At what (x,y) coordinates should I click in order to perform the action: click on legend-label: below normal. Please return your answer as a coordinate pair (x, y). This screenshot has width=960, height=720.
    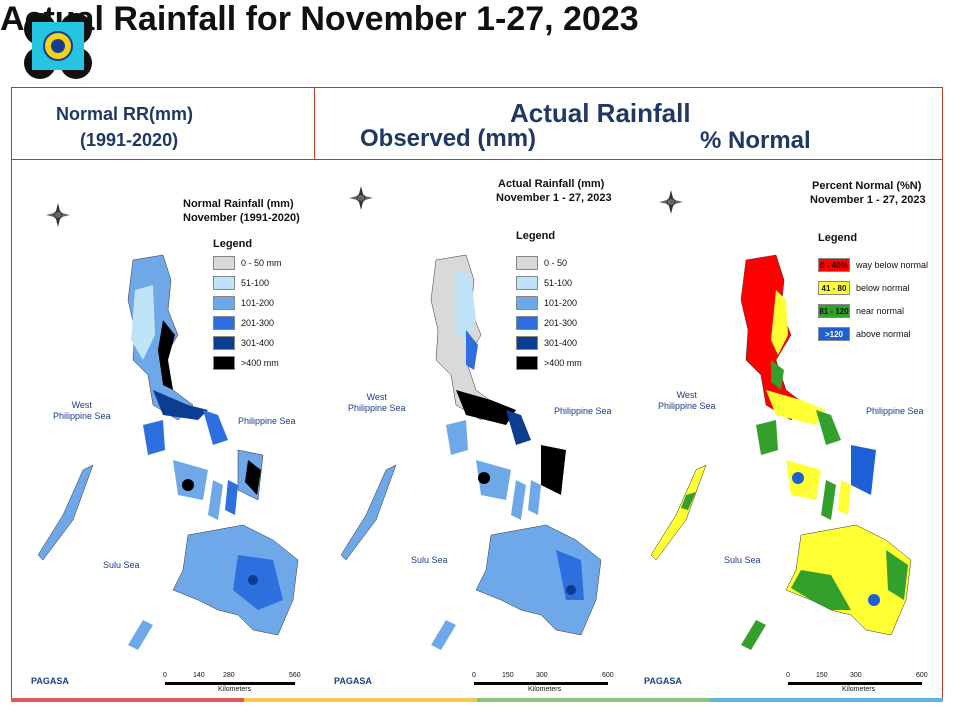
    Looking at the image, I should click on (883, 288).